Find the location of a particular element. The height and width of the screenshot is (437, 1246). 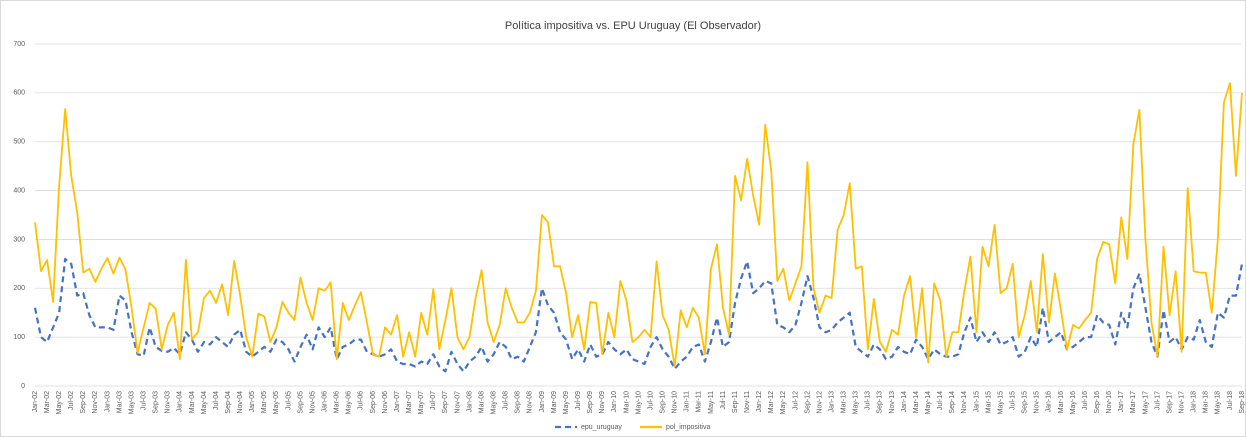

x-tick-label: Nov-06 is located at coordinates (385, 402).